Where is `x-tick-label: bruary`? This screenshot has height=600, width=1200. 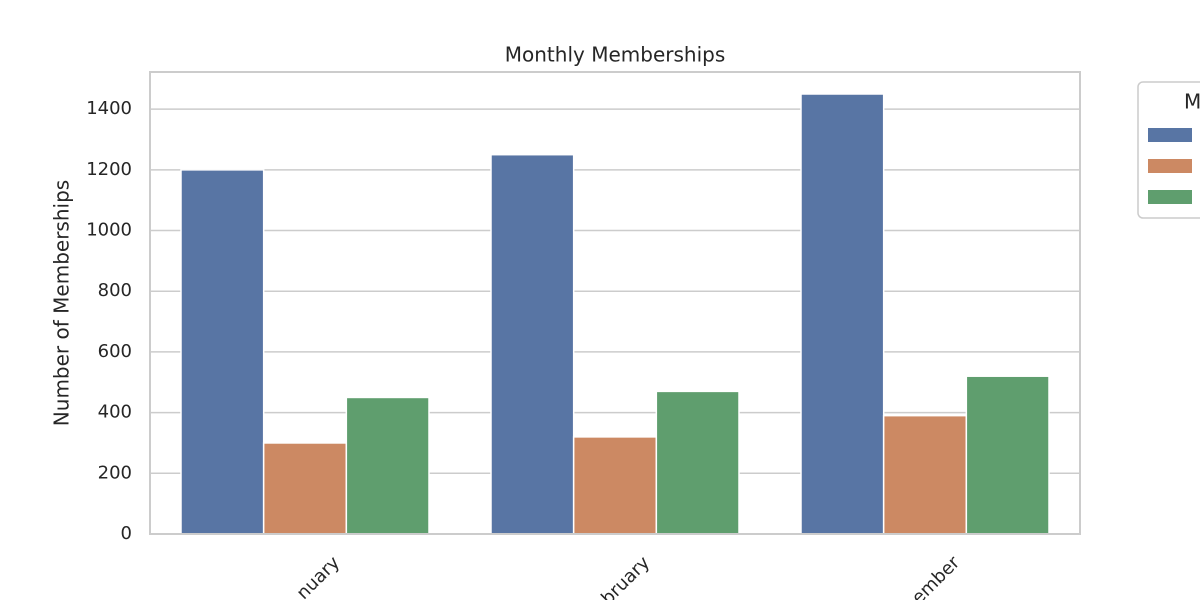
x-tick-label: bruary is located at coordinates (625, 576).